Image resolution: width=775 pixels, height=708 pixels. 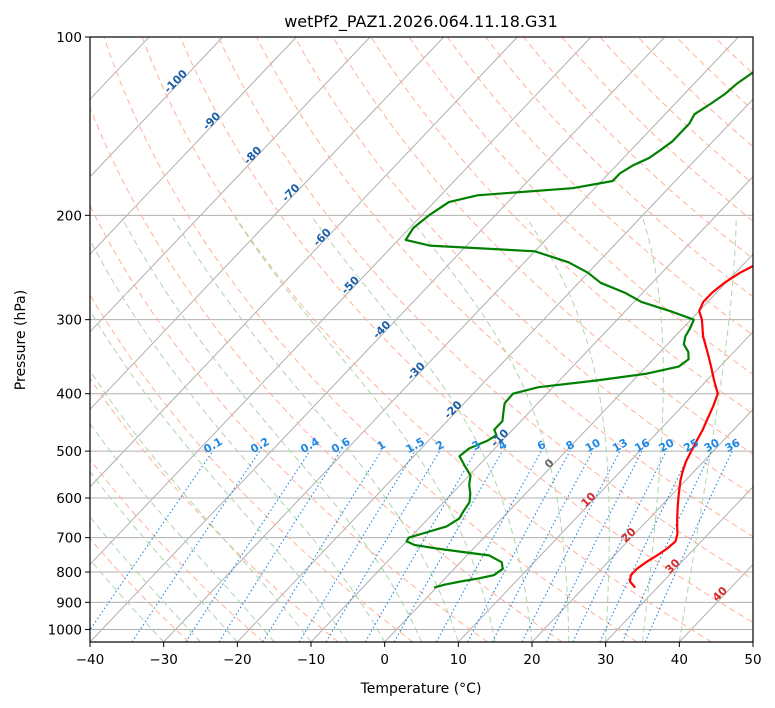 I want to click on y-axis: 100 200 300 400 500 600 700 800 900 1000, so click(x=69, y=334).